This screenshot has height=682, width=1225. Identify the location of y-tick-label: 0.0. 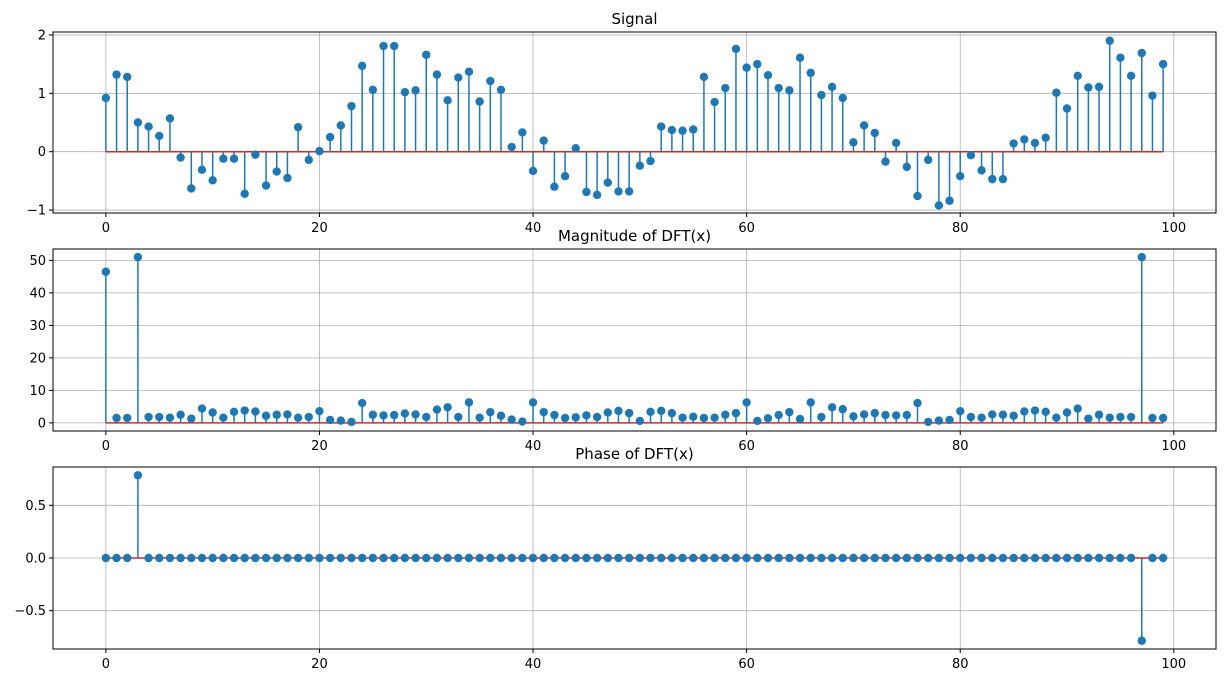
(35, 559).